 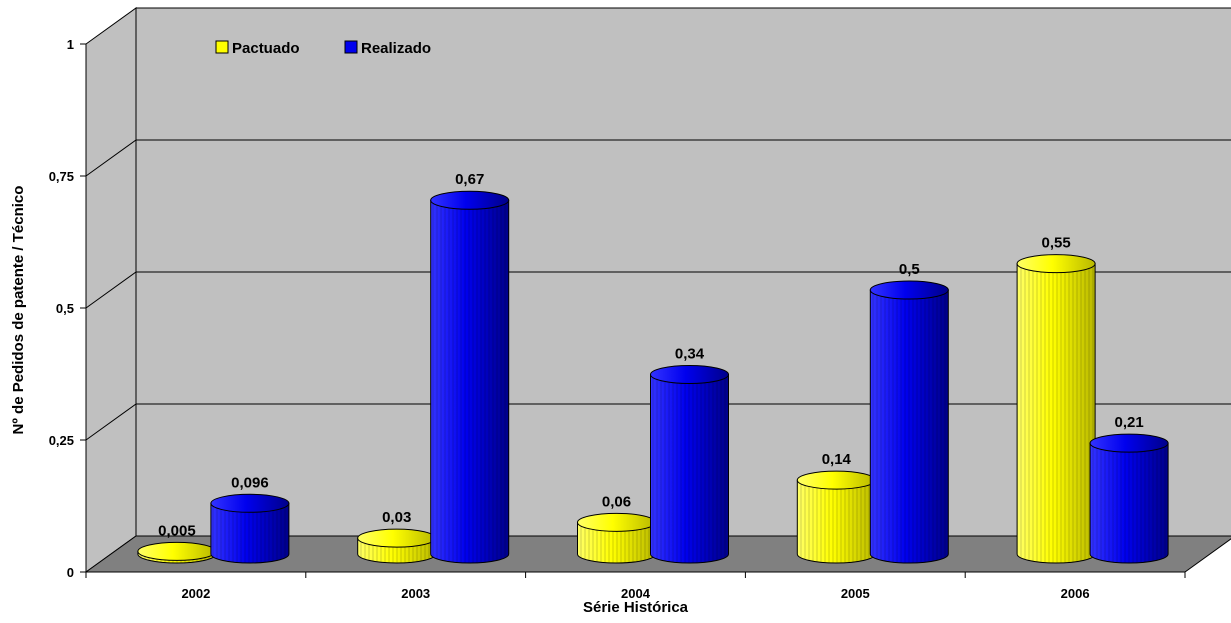 I want to click on data-label: 0,67, so click(x=469, y=179).